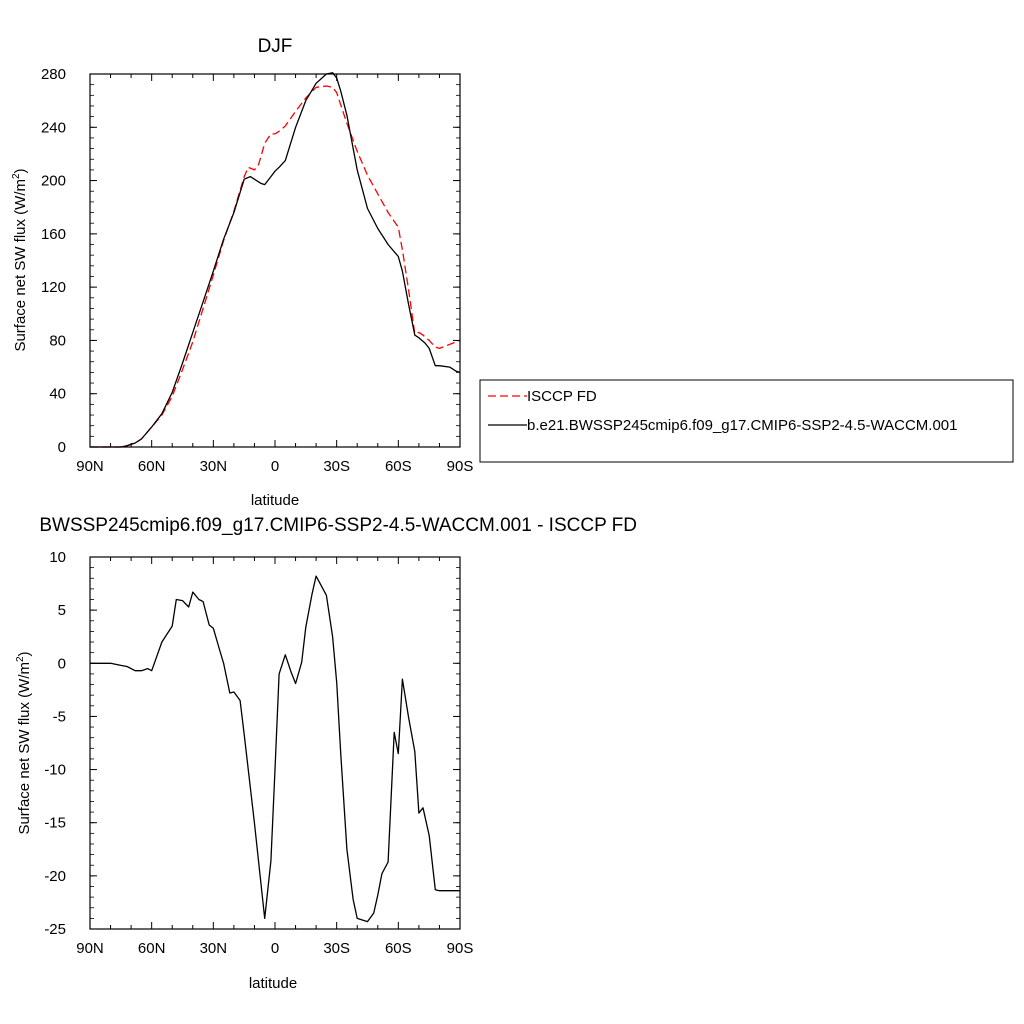  What do you see at coordinates (460, 948) in the screenshot?
I see `bottom-x-tick-label: 90S` at bounding box center [460, 948].